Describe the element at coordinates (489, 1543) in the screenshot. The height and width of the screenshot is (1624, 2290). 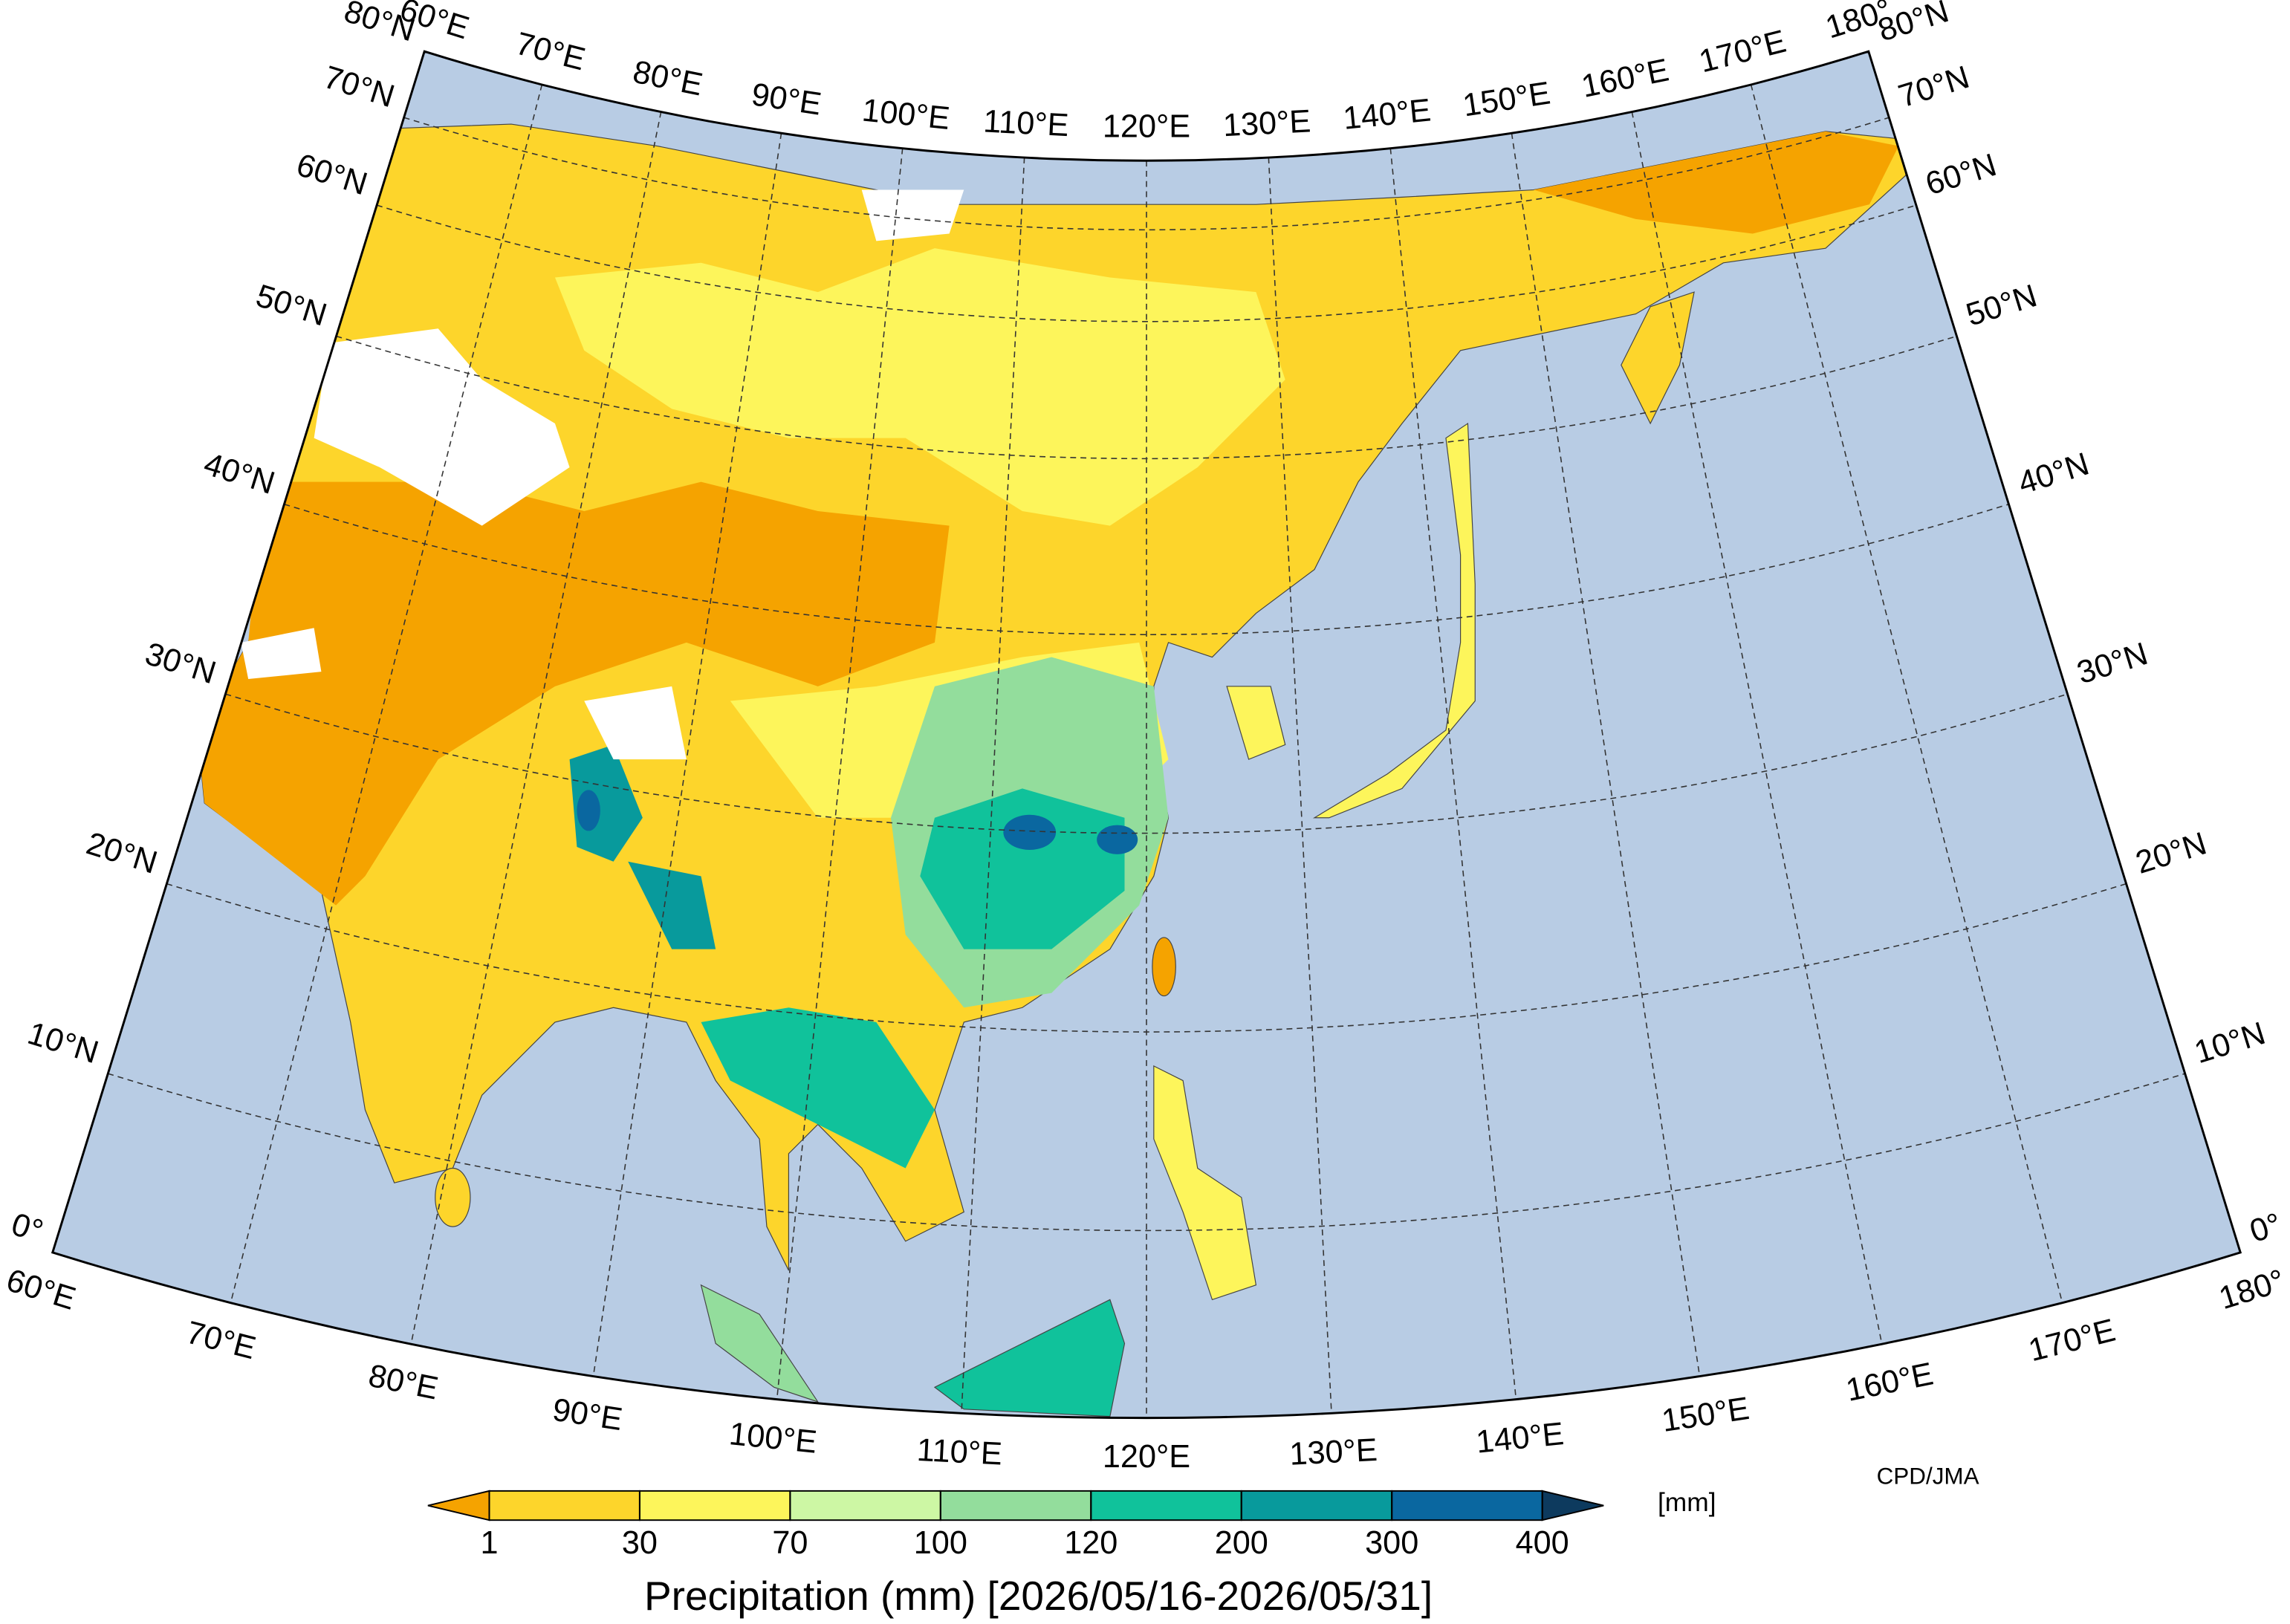
I see `colorbar-tick-label: 1` at that location.